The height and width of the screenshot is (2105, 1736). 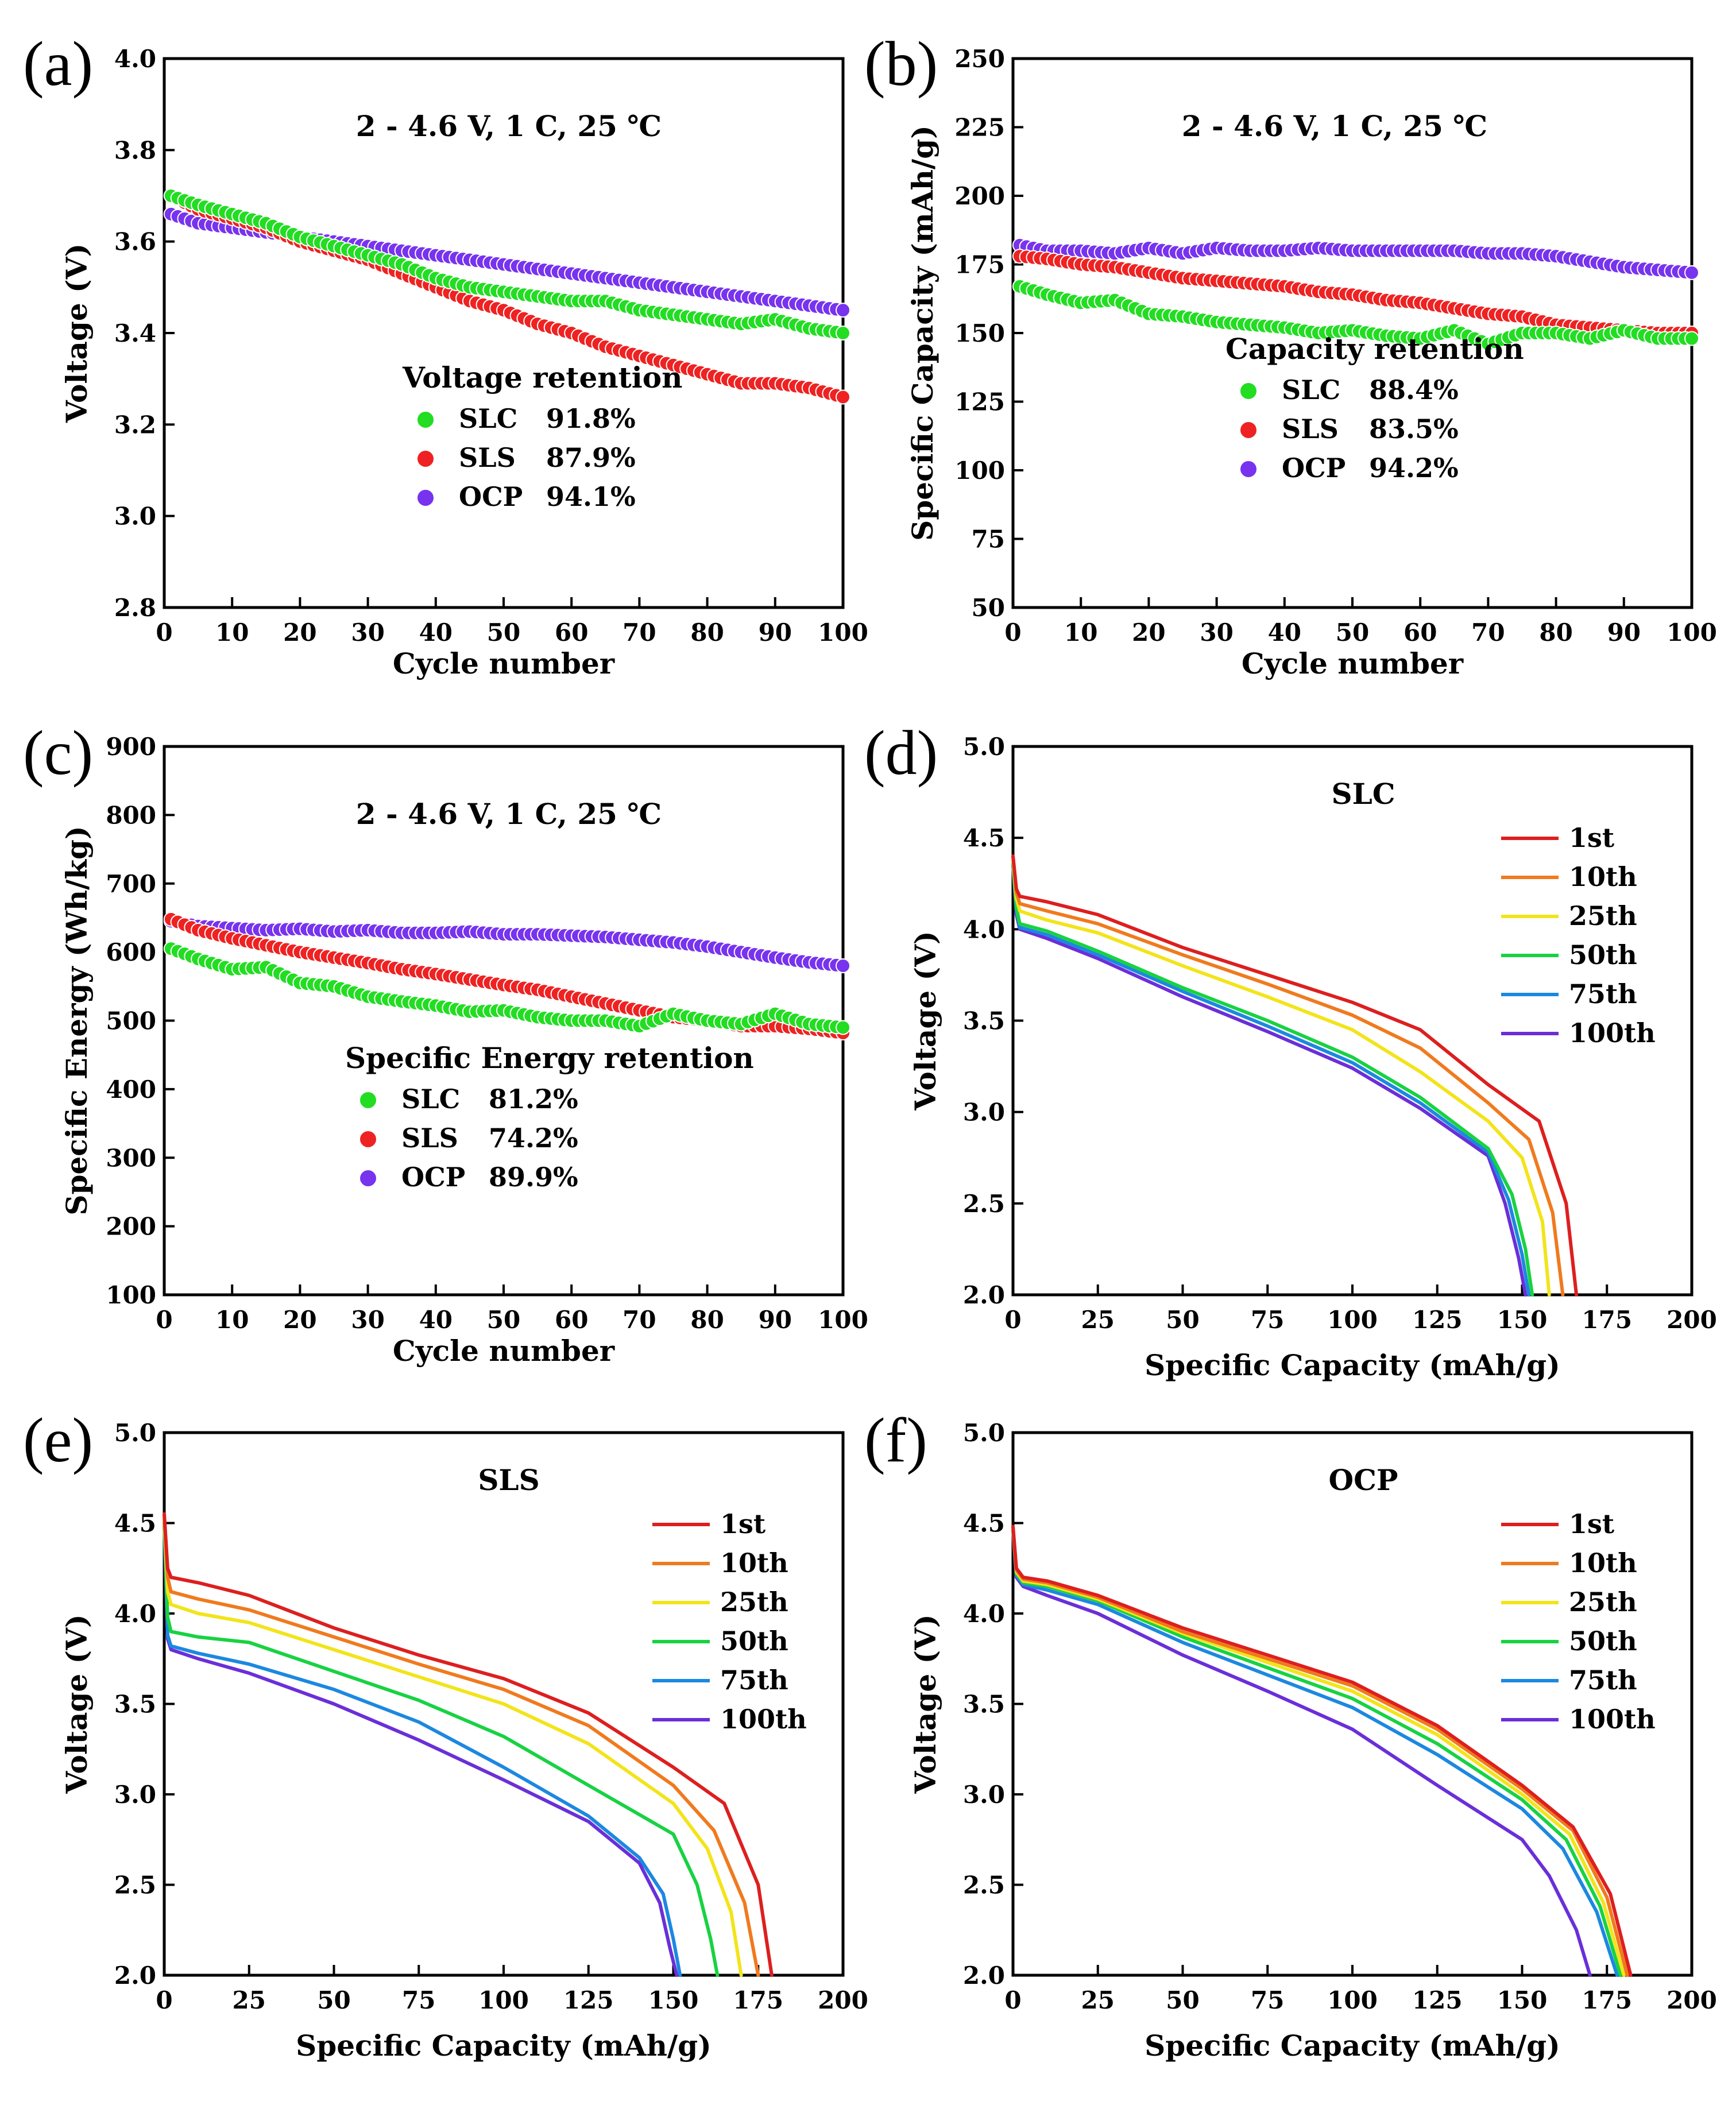 I want to click on curve-25th, so click(x=453, y=1747).